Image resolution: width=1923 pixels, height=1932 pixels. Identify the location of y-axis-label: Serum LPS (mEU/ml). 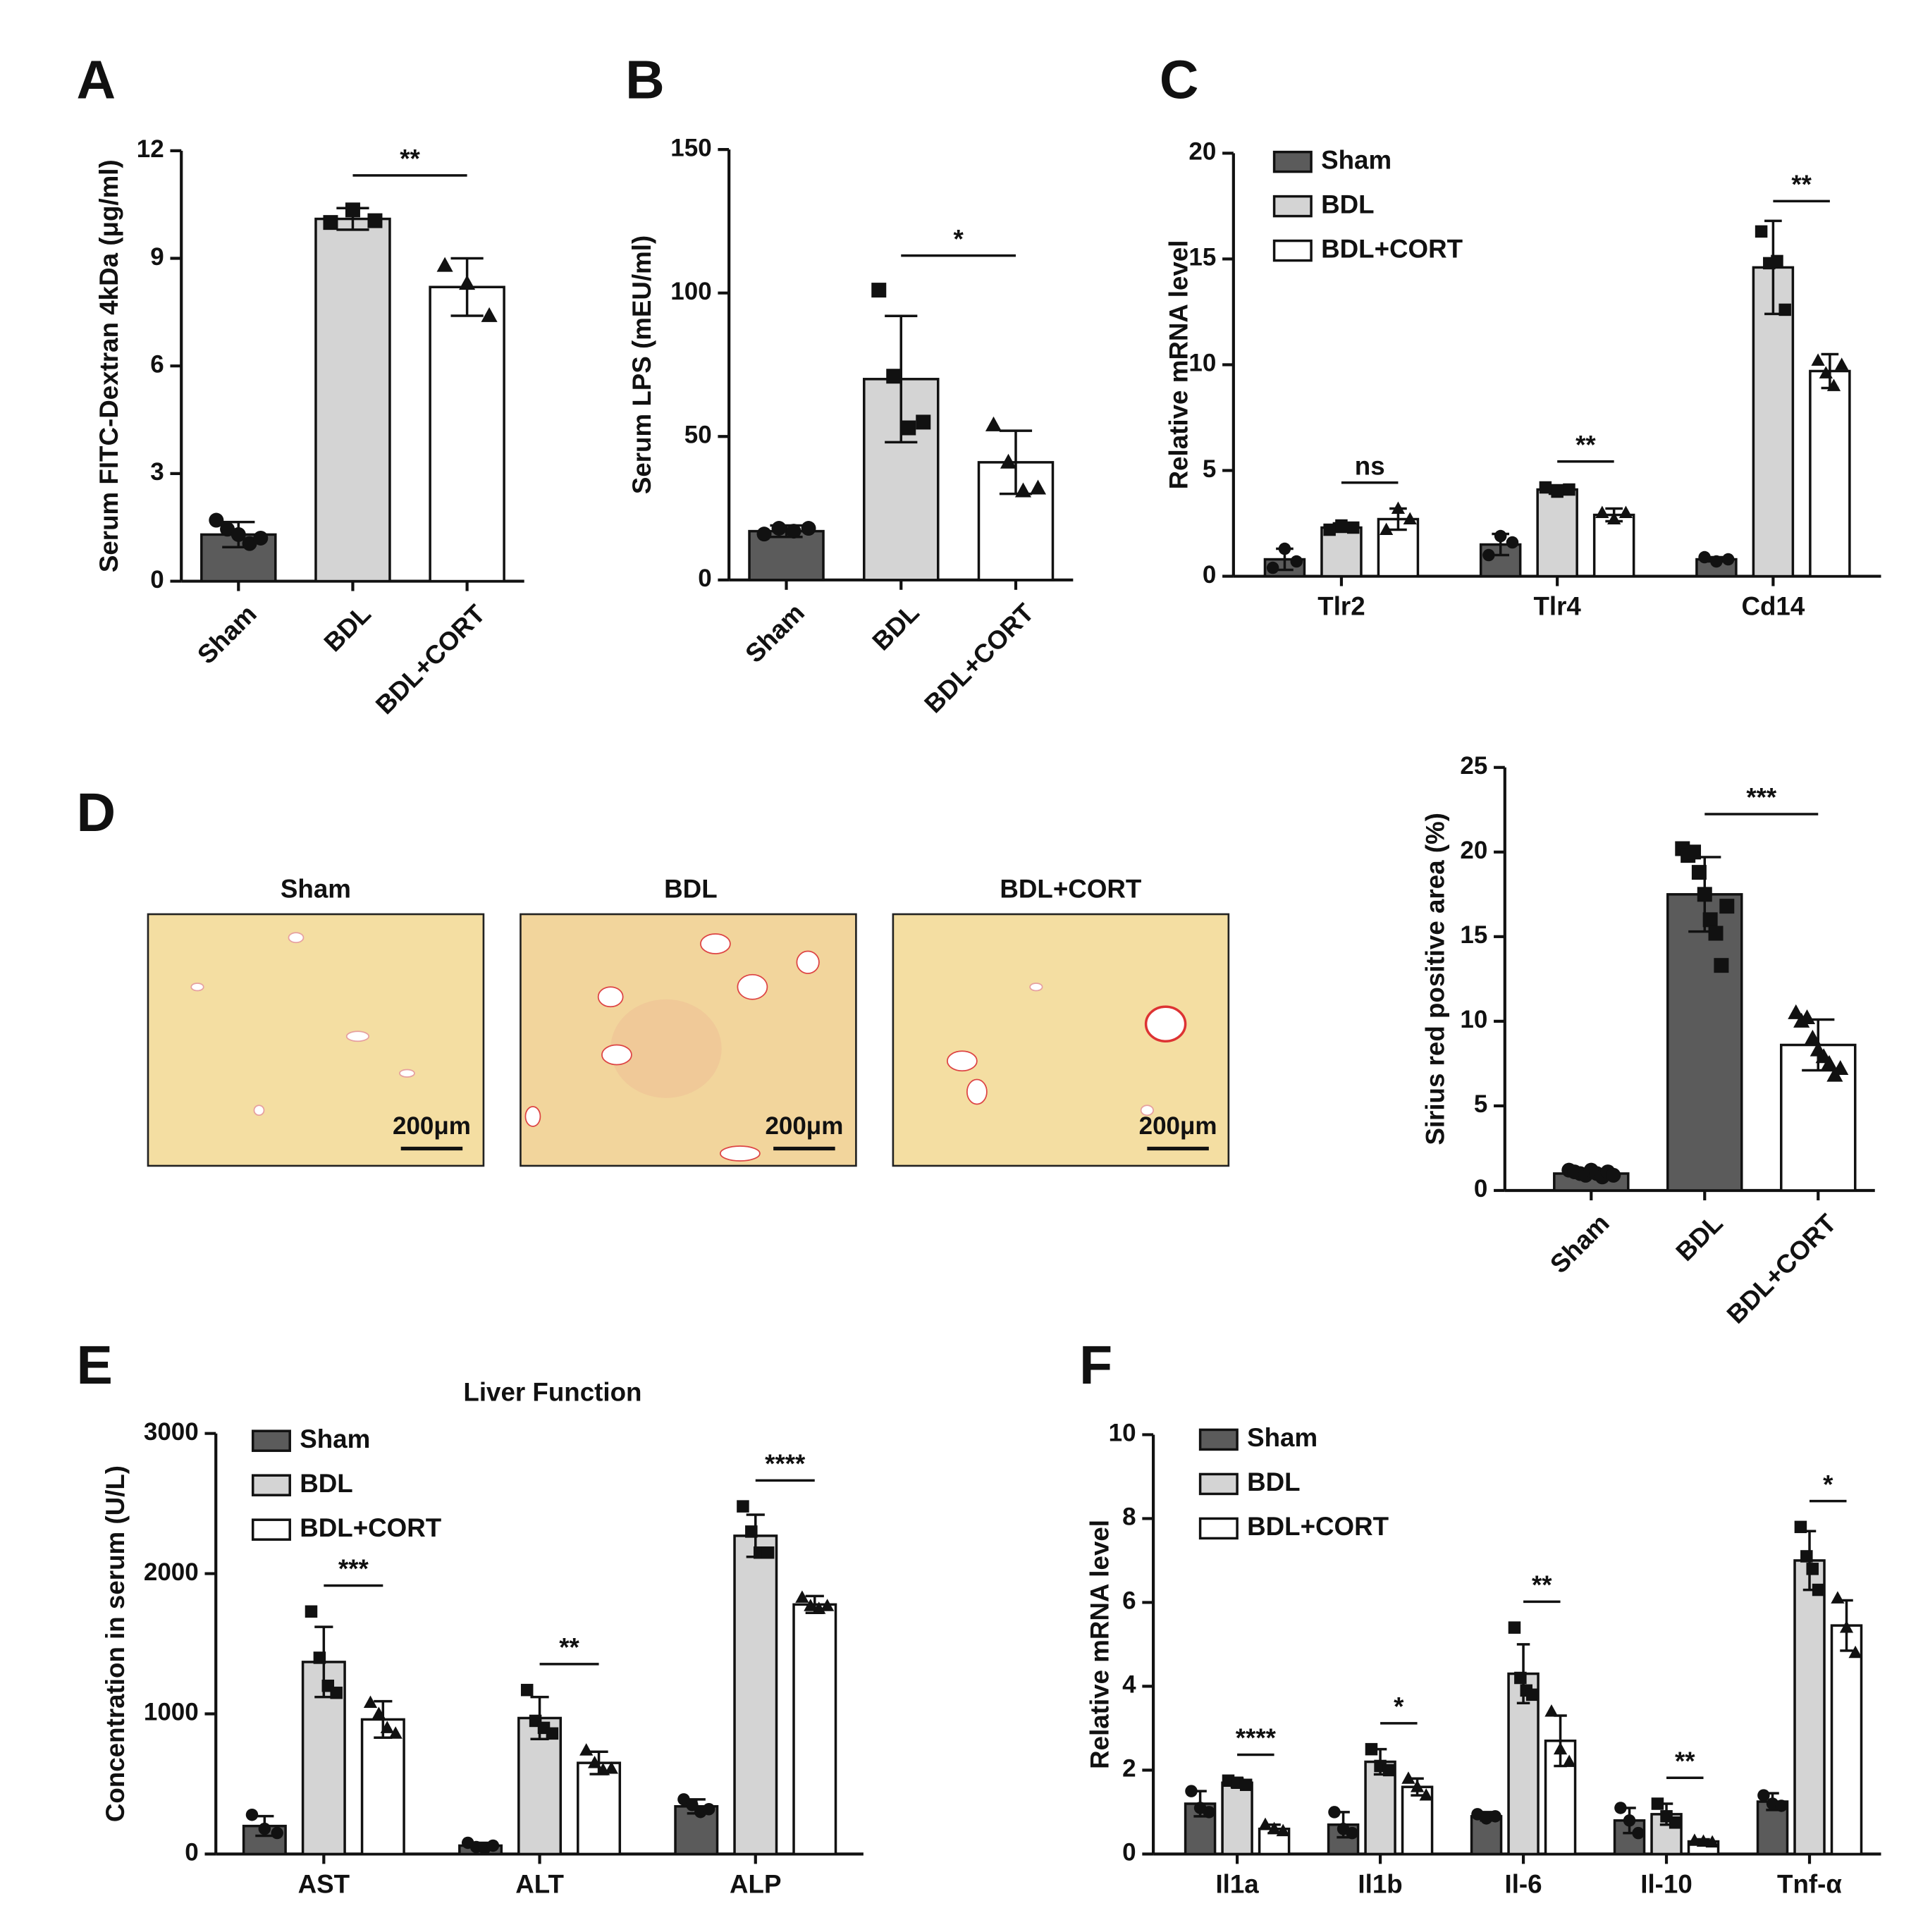
(642, 364).